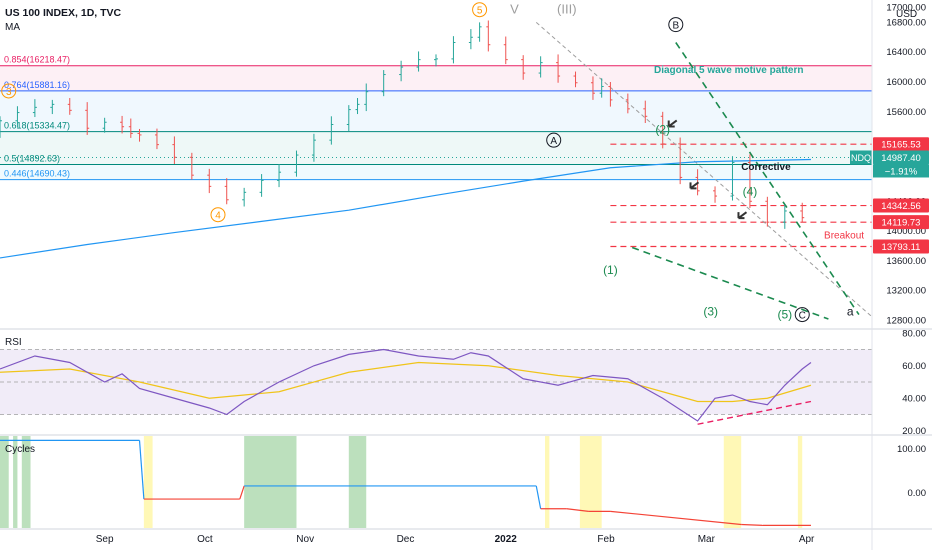  I want to click on fib-level-label: 0.854(16218.47), so click(37, 60).